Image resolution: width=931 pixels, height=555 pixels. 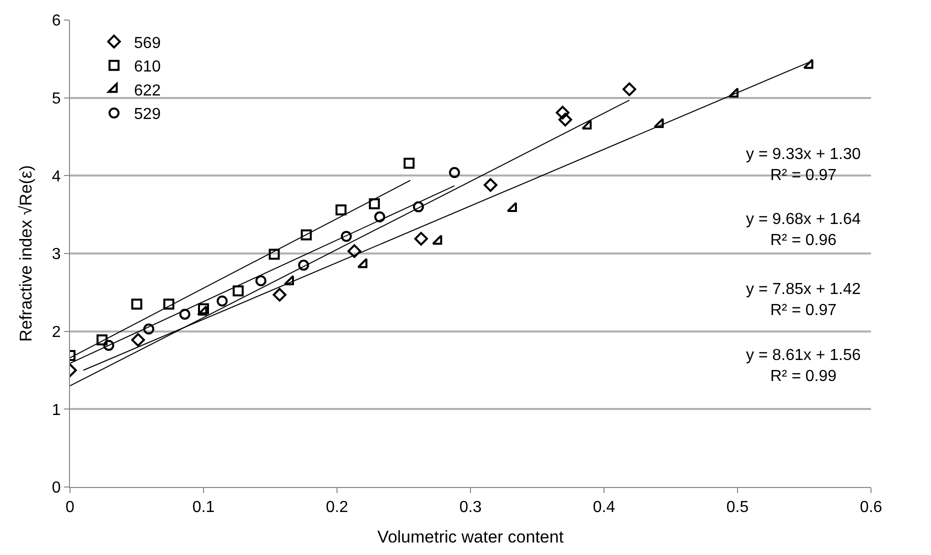 I want to click on x-tick-label: 0.3, so click(x=470, y=507).